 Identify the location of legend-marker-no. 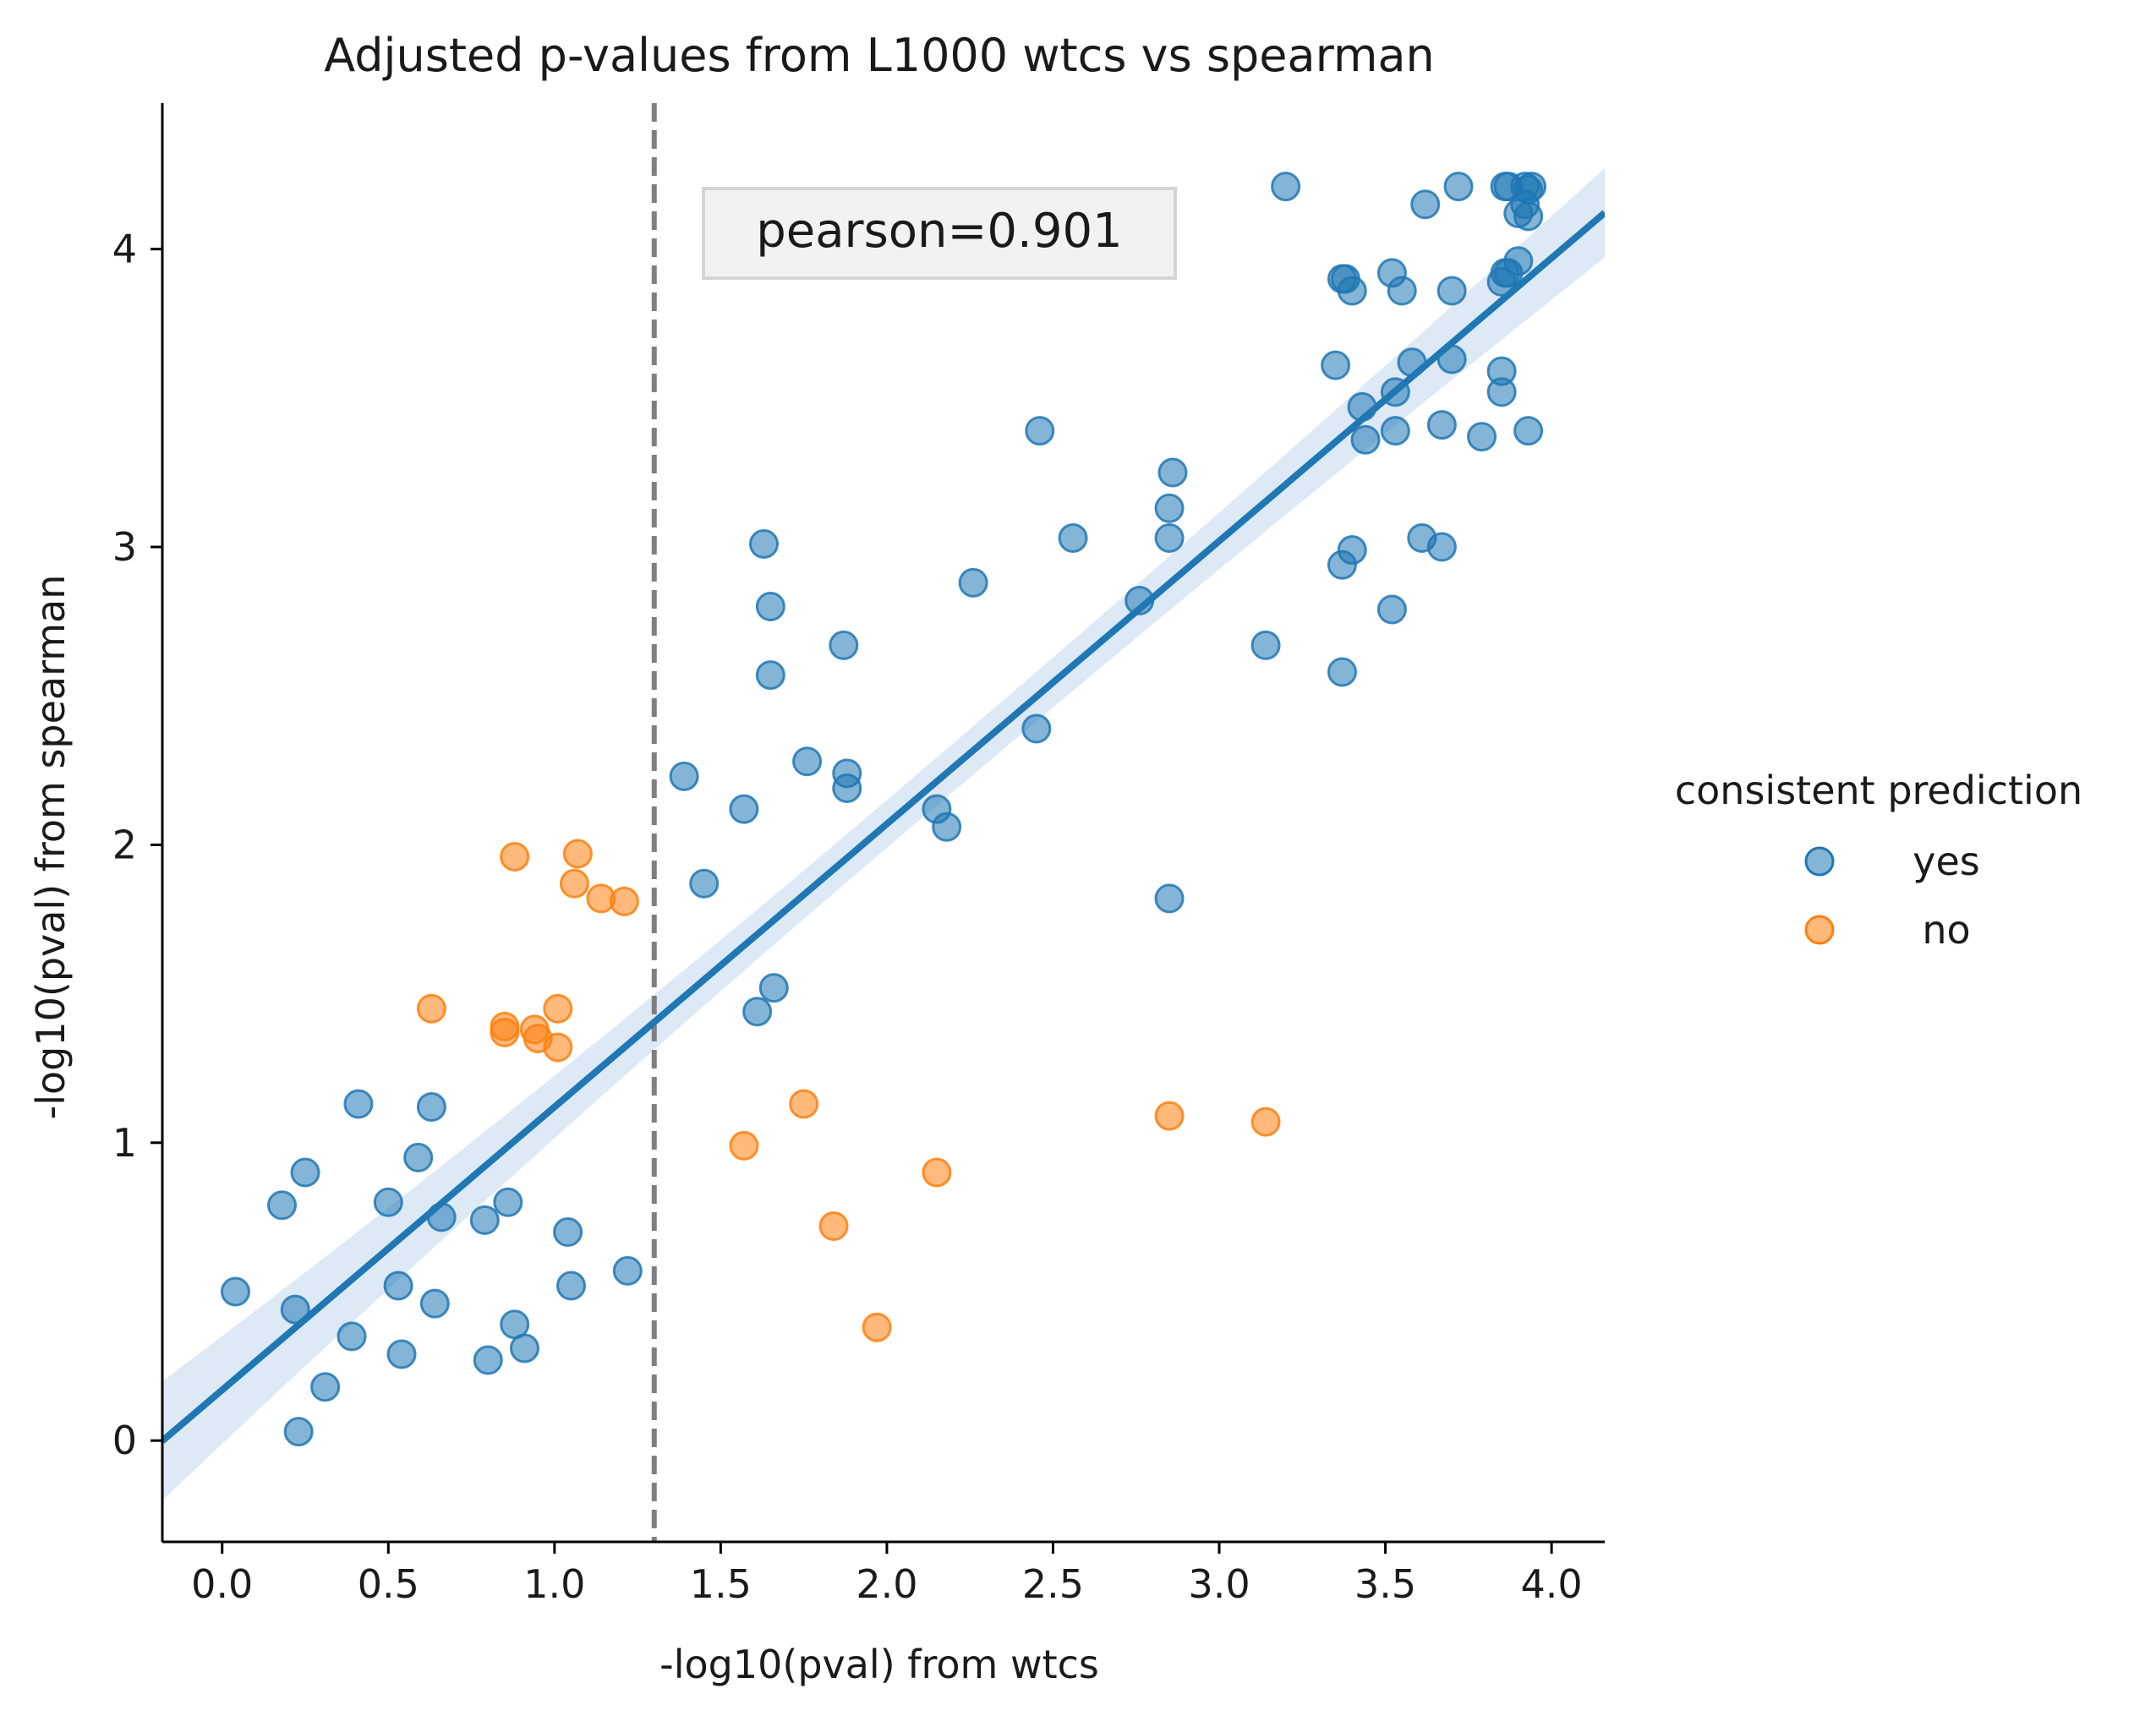
(1819, 930).